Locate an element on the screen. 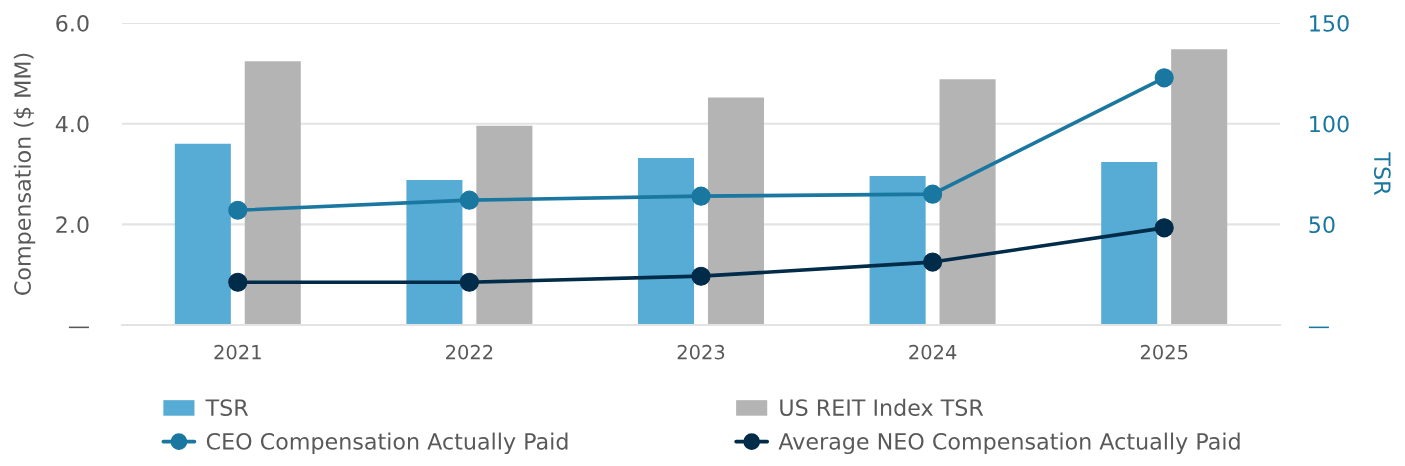  x-tick-label: 2025 is located at coordinates (1164, 352).